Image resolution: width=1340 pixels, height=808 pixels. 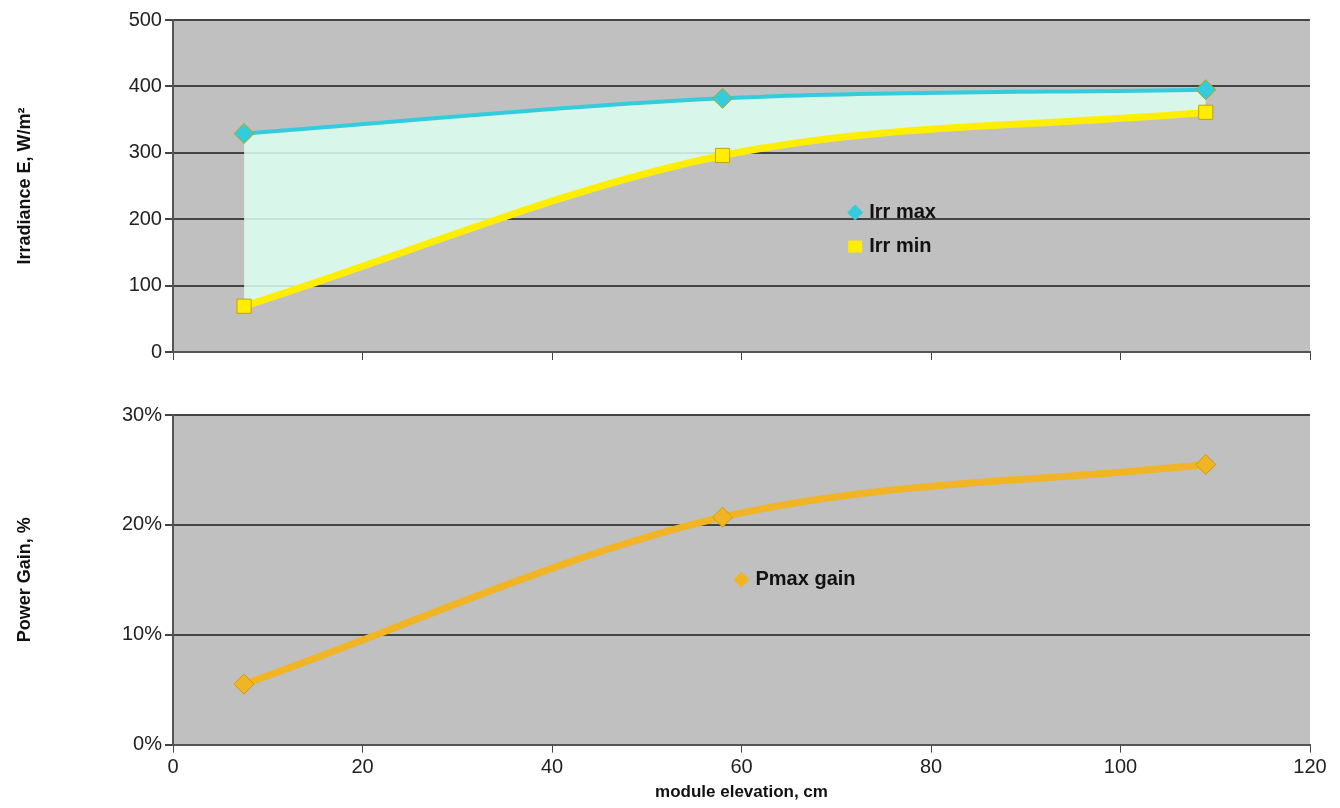 What do you see at coordinates (148, 743) in the screenshot?
I see `y-tick-label: 0%` at bounding box center [148, 743].